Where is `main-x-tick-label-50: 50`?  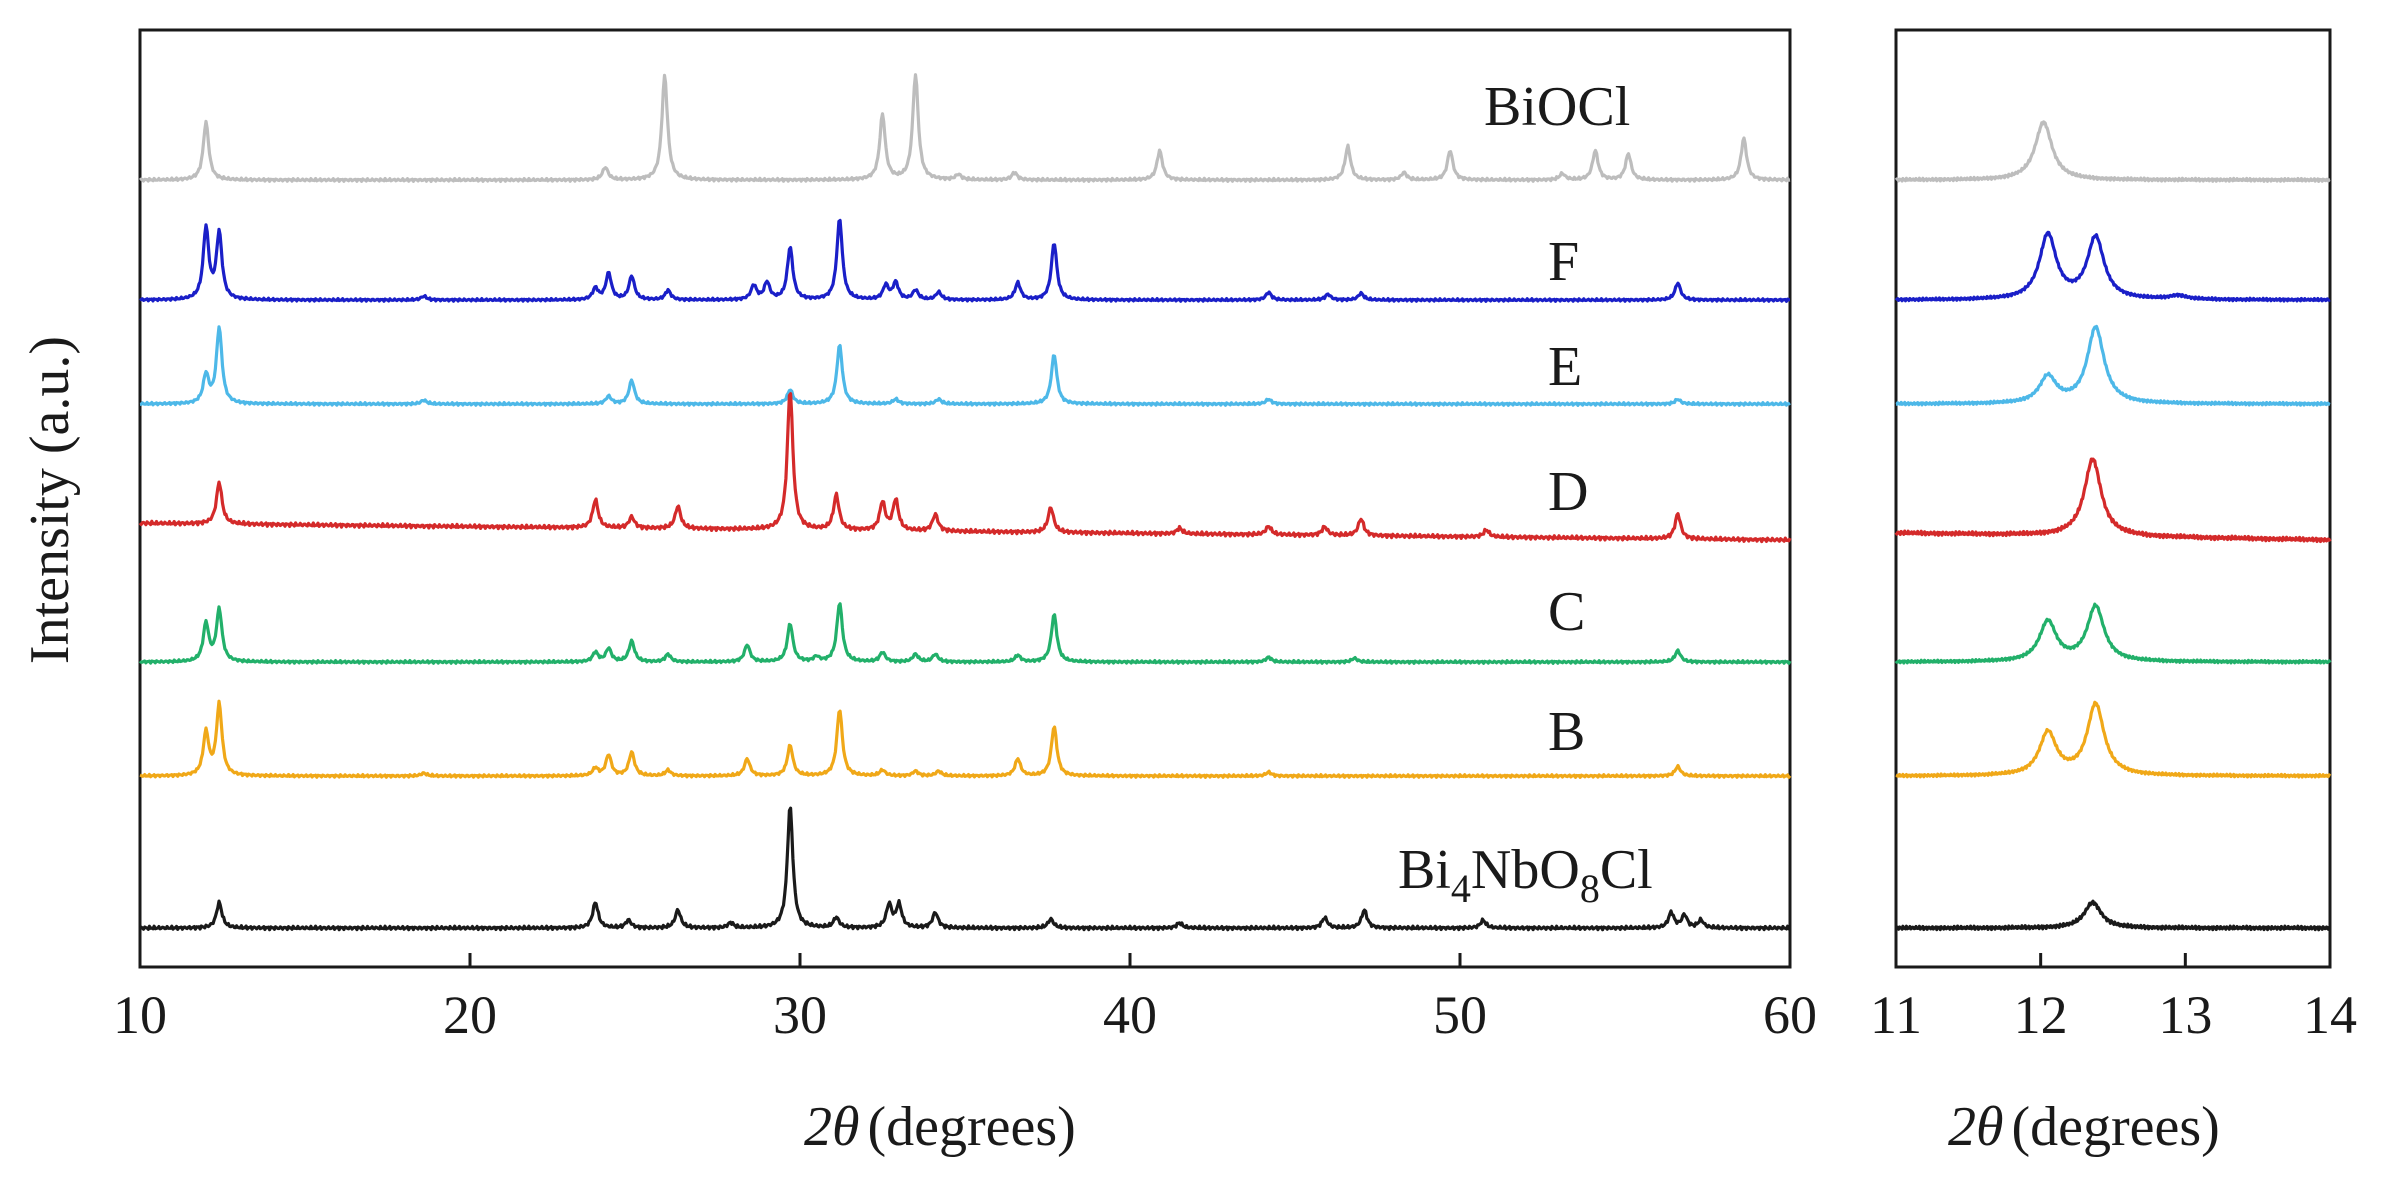 main-x-tick-label-50: 50 is located at coordinates (1460, 1015).